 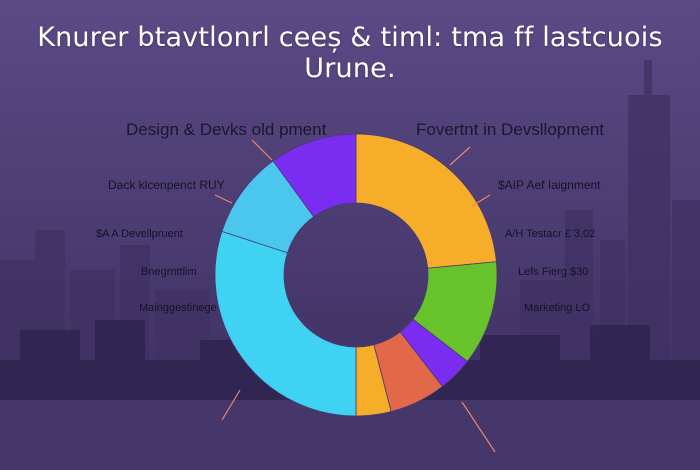 I want to click on leader-line-right-header, so click(x=460, y=156).